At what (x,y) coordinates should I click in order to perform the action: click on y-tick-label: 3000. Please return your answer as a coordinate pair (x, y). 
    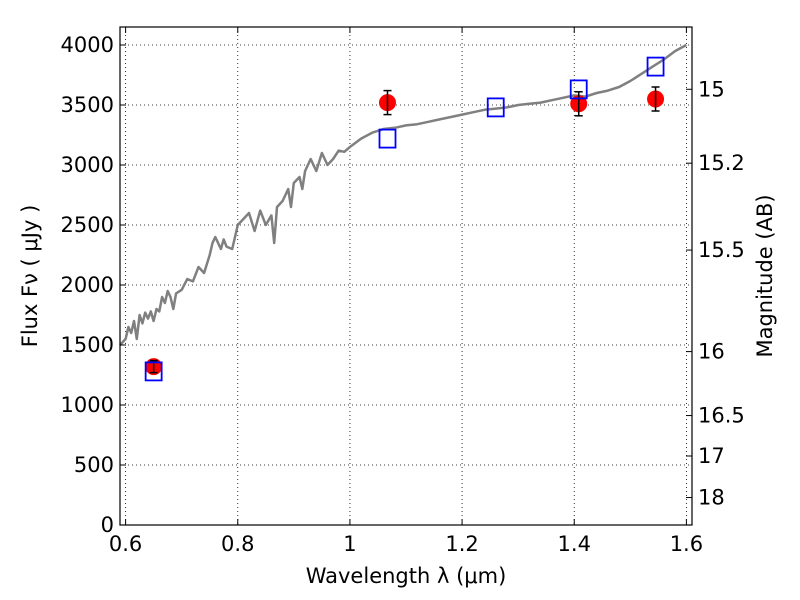
    Looking at the image, I should click on (87, 165).